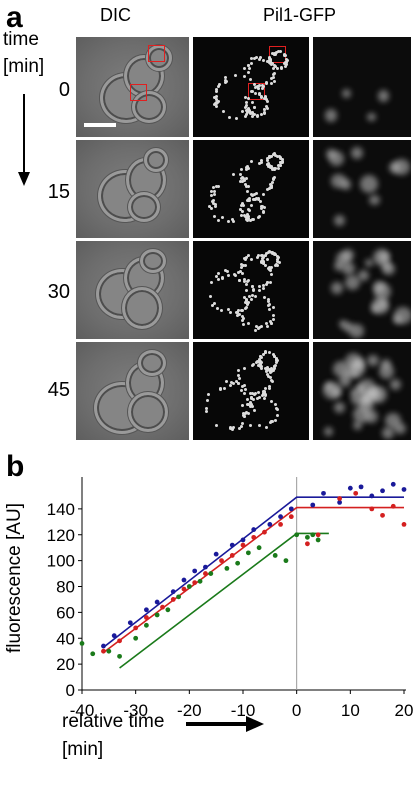 This screenshot has height=787, width=420. I want to click on x-tick-label: -20, so click(189, 710).